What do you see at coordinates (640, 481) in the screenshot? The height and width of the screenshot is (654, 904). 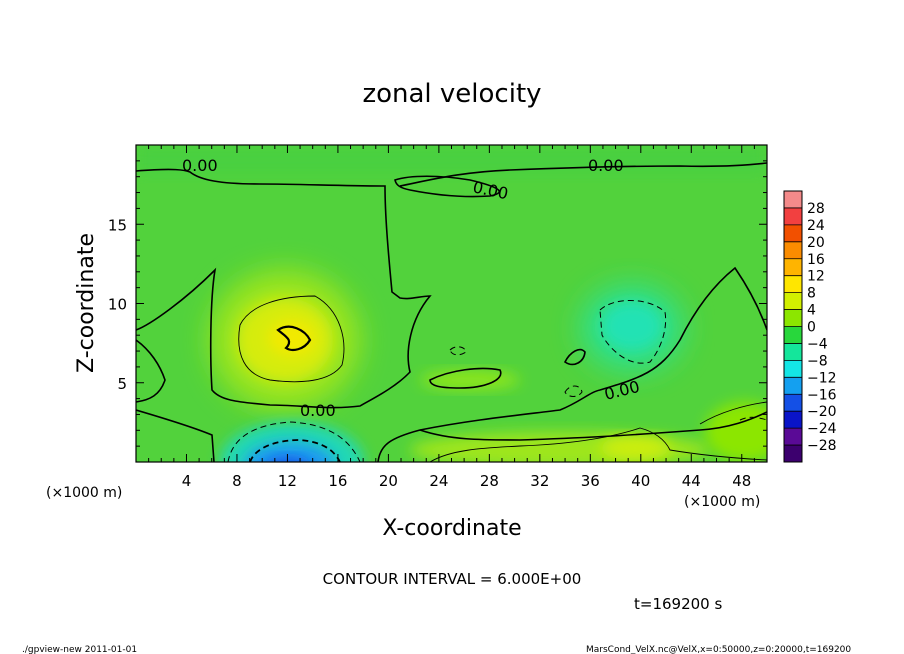 I see `x-tick-label: 40` at bounding box center [640, 481].